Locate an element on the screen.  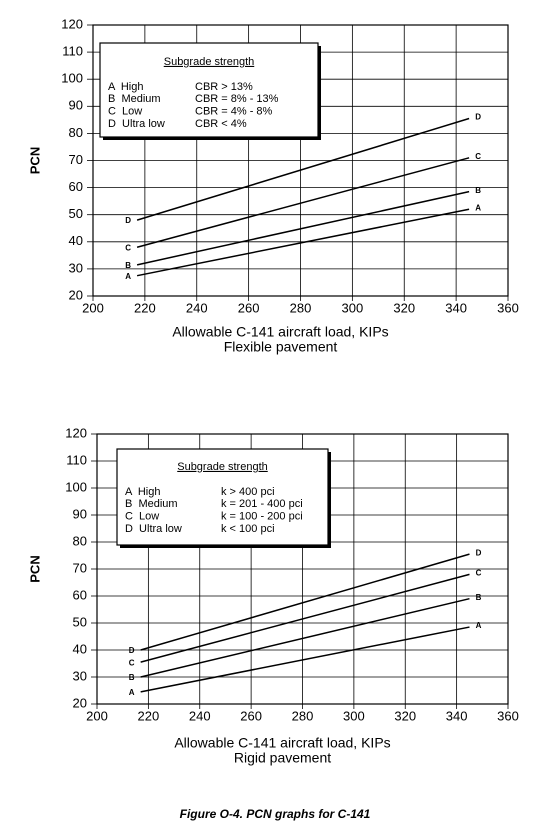
subtitle: Rigid pavement is located at coordinates (282, 758).